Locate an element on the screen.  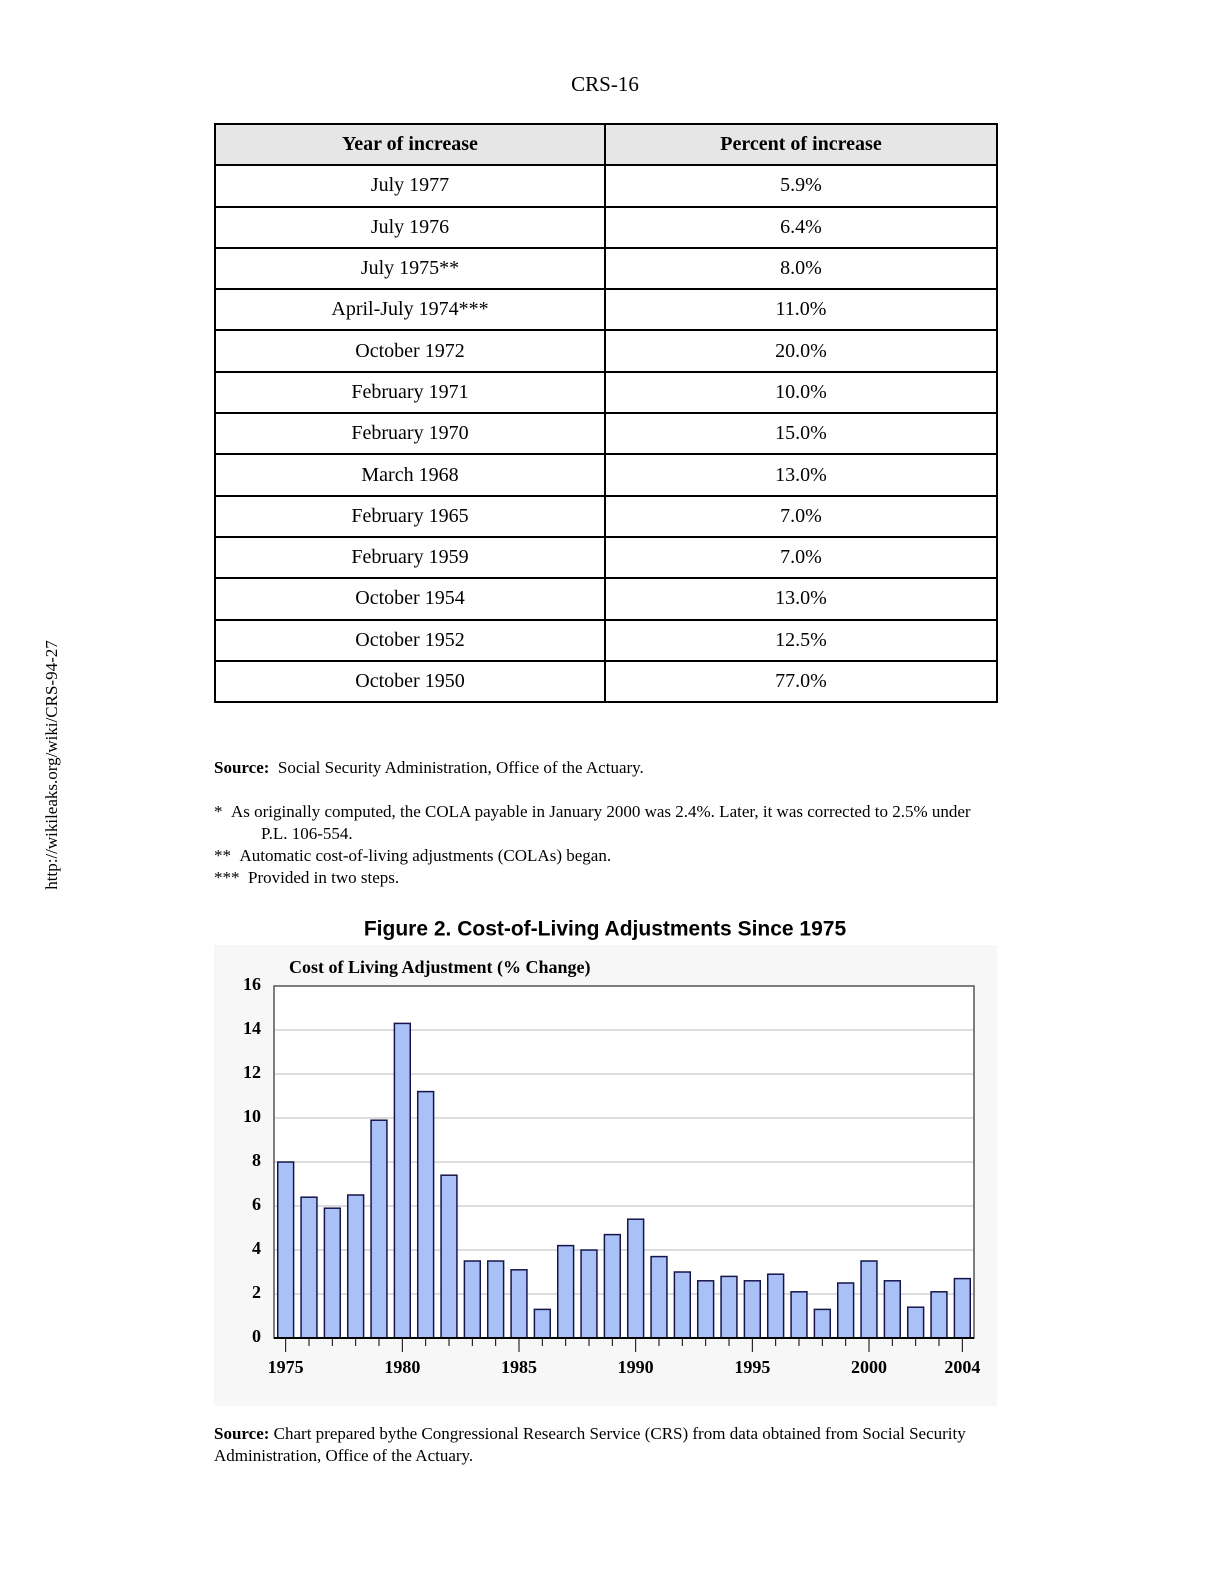
y-tick-label: 4 is located at coordinates (256, 1248).